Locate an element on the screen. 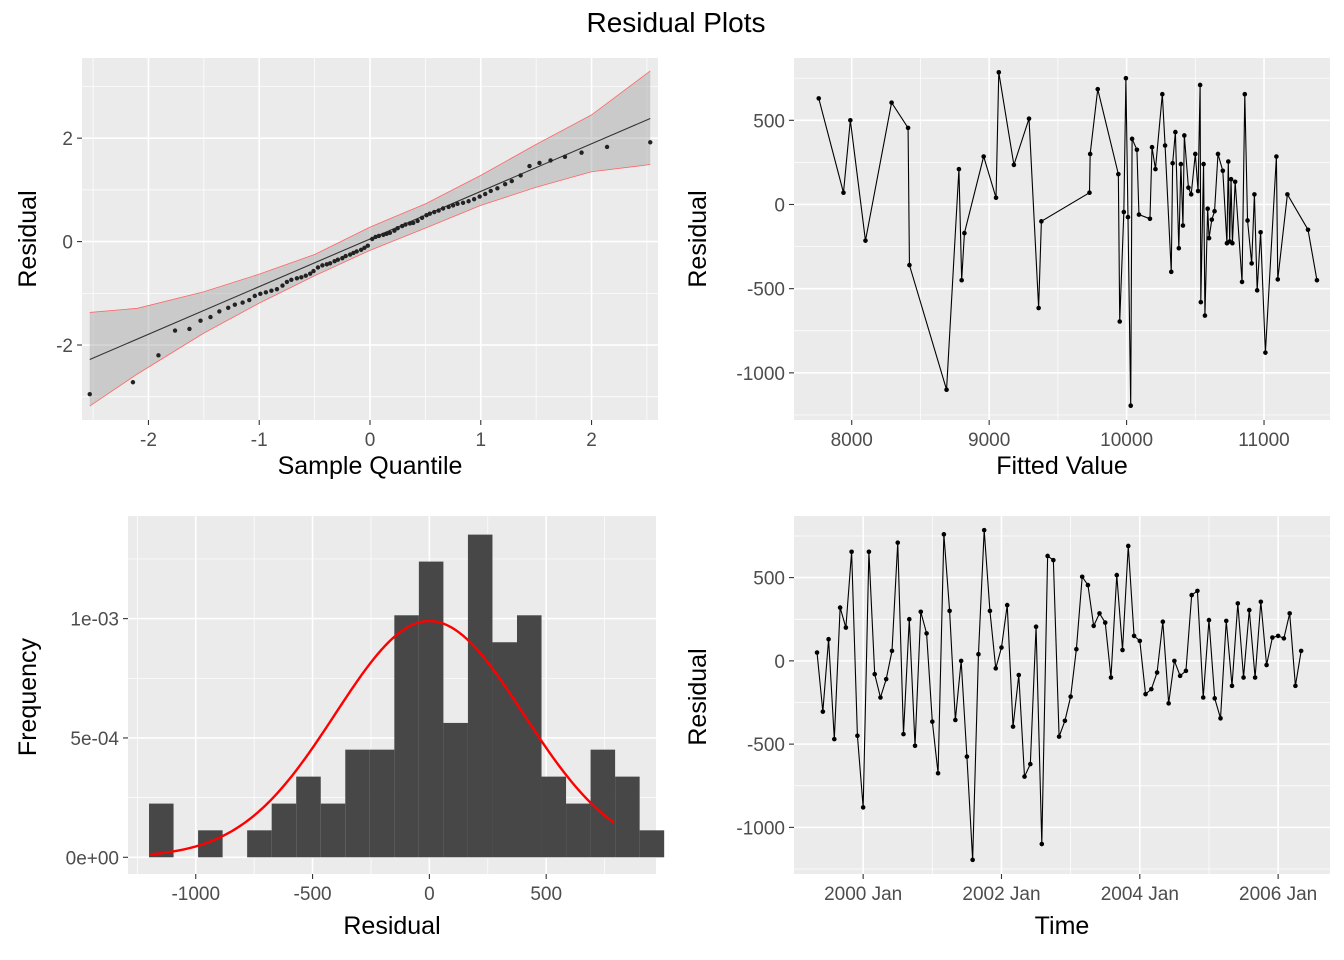 The height and width of the screenshot is (960, 1344). x-axis-title: Residual is located at coordinates (391, 926).